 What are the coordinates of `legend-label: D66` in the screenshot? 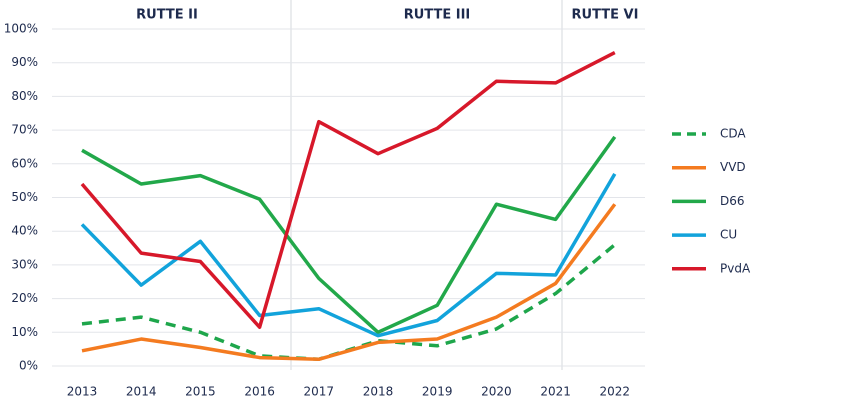 It's located at (732, 201).